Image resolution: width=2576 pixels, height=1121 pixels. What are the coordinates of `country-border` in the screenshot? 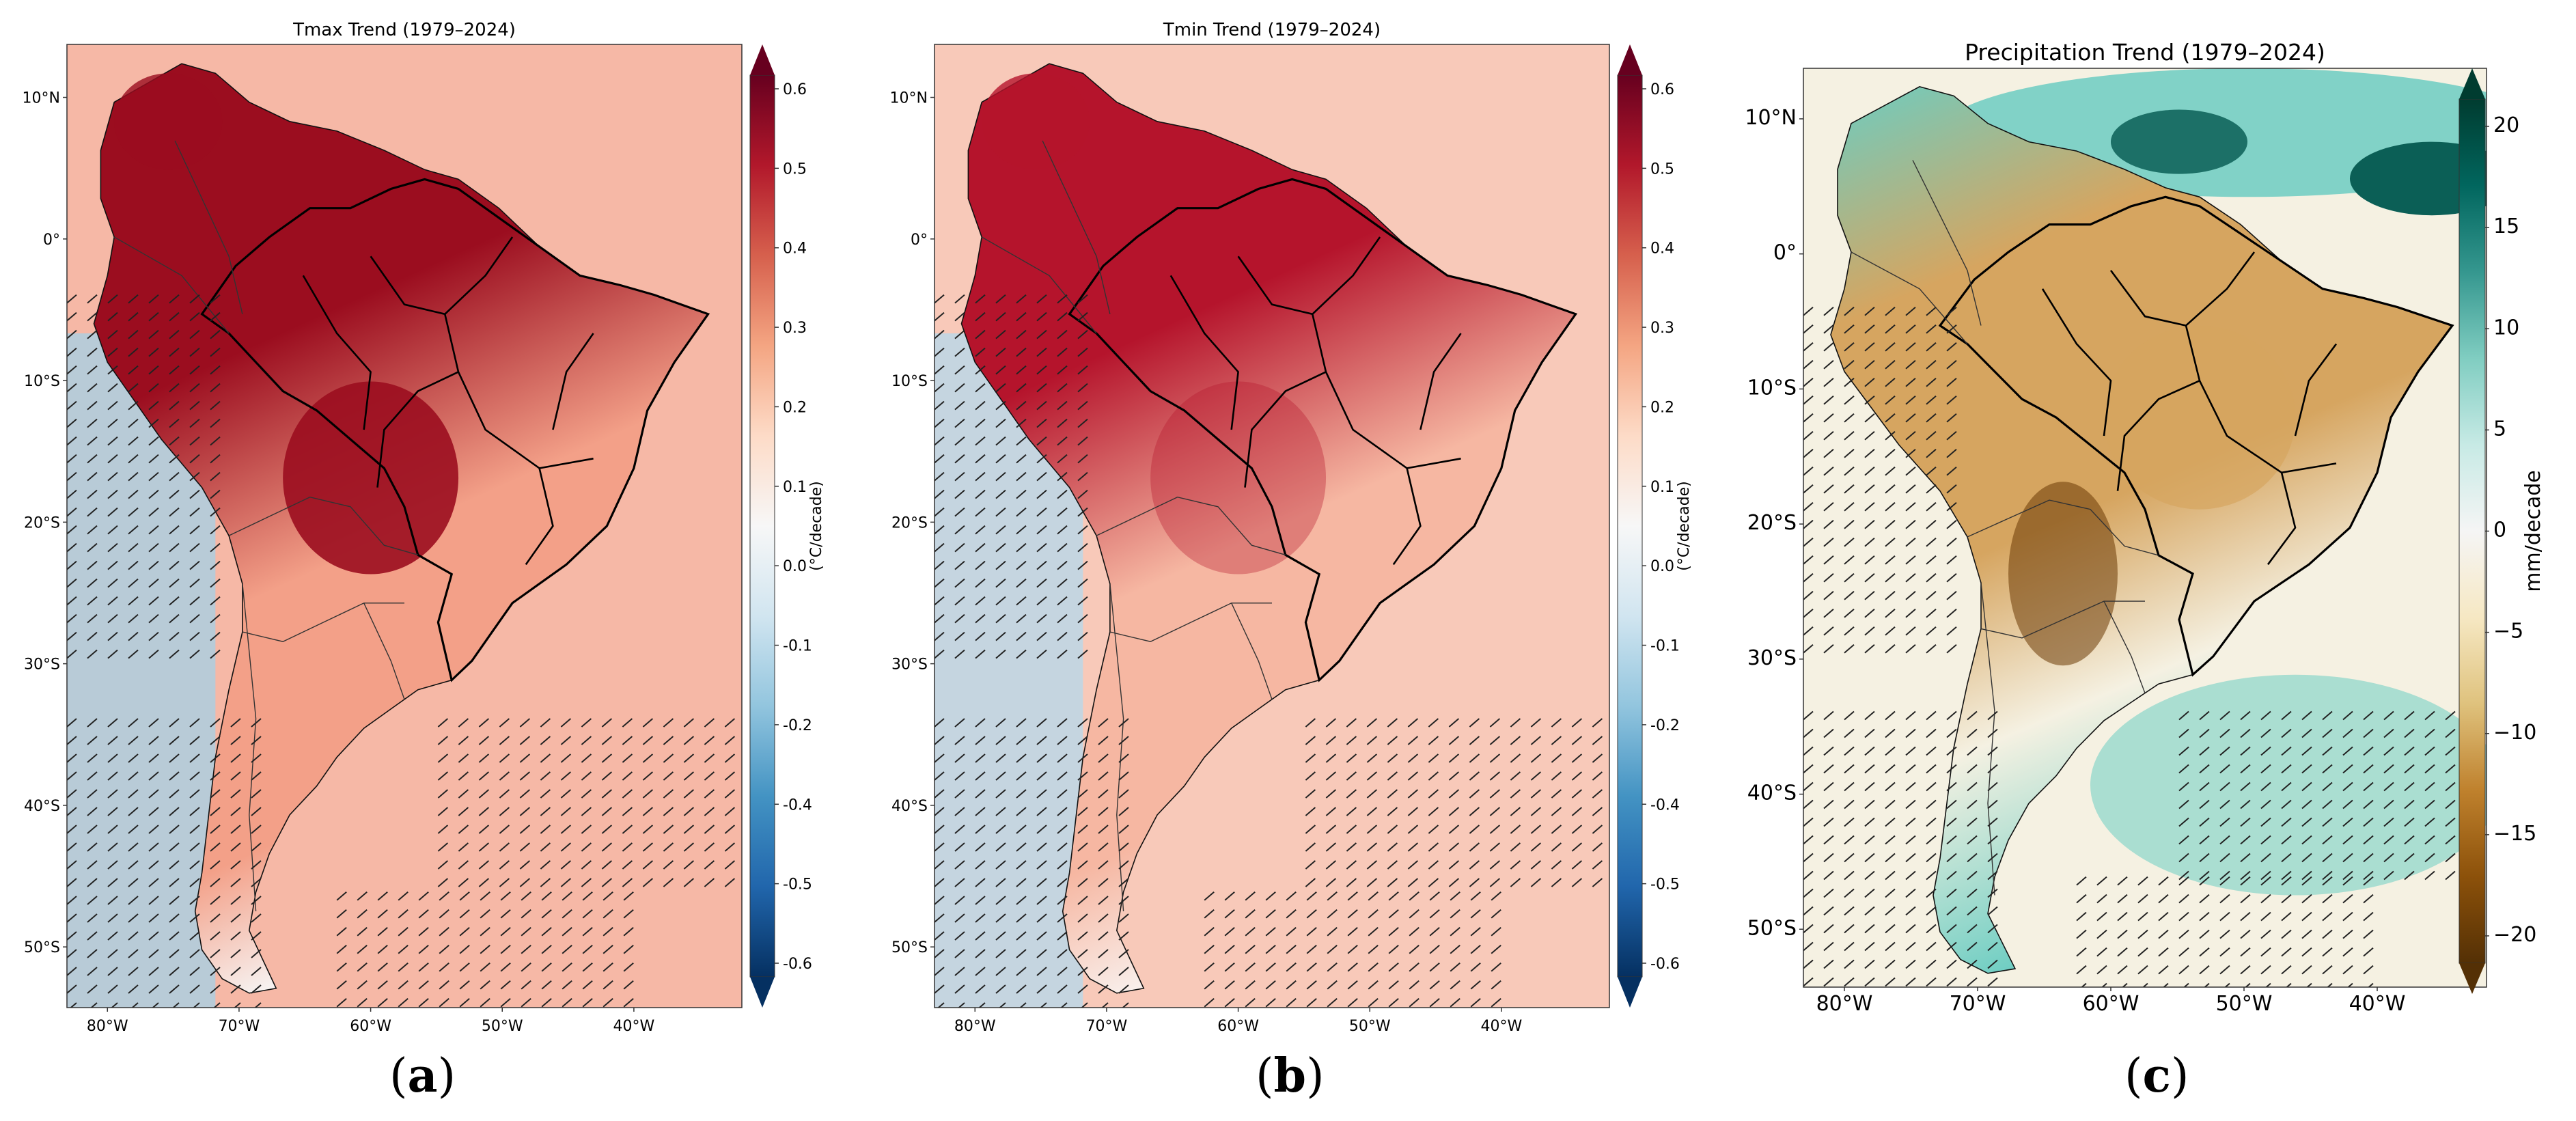 It's located at (384, 651).